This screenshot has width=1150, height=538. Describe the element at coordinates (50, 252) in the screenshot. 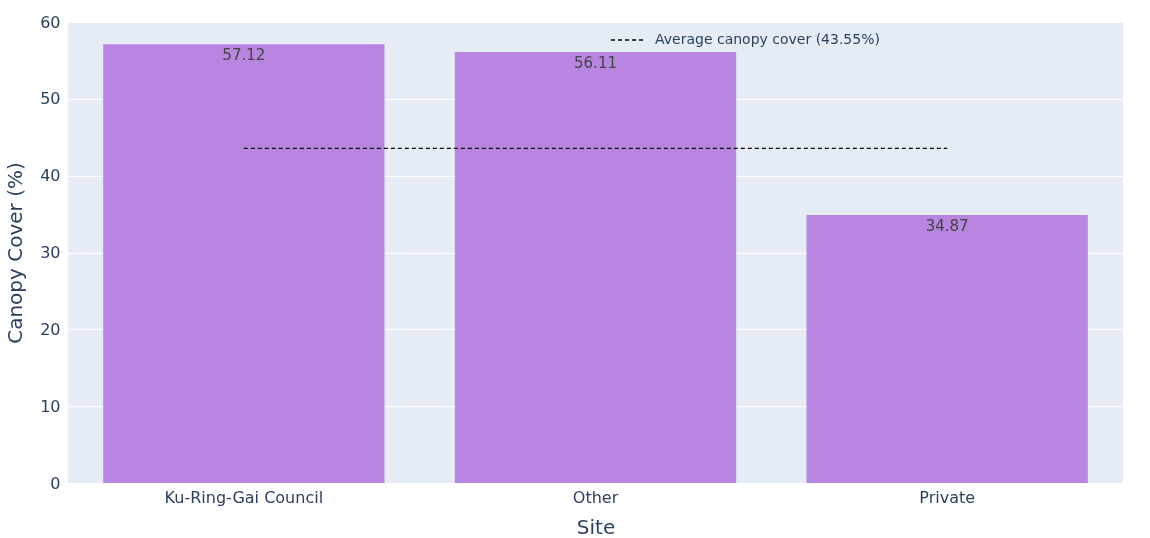

I see `y-tick-label: 30` at that location.